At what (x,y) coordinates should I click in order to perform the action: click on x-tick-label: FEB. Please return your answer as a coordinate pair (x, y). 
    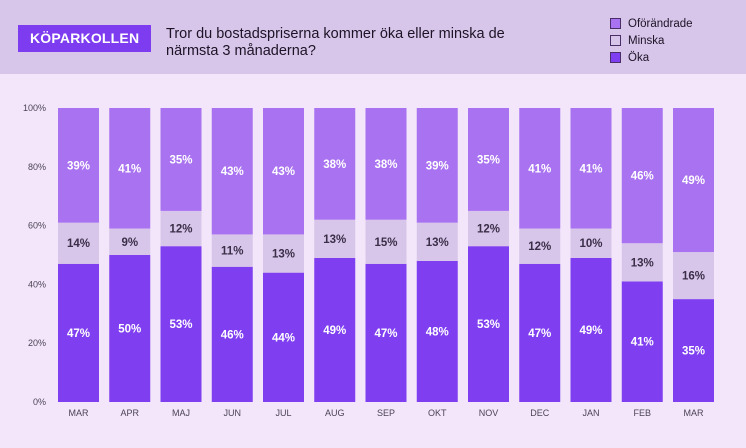
    Looking at the image, I should click on (642, 413).